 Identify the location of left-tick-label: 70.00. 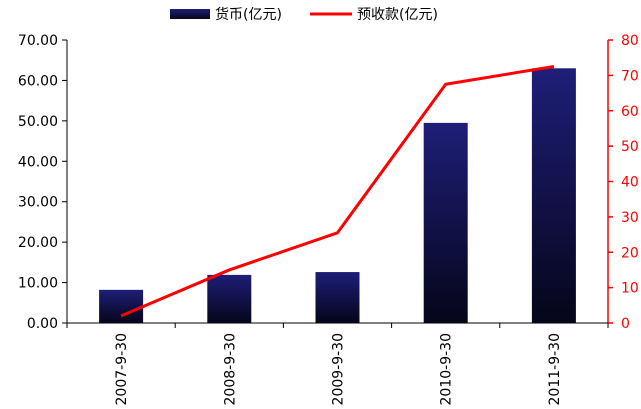
(38, 41).